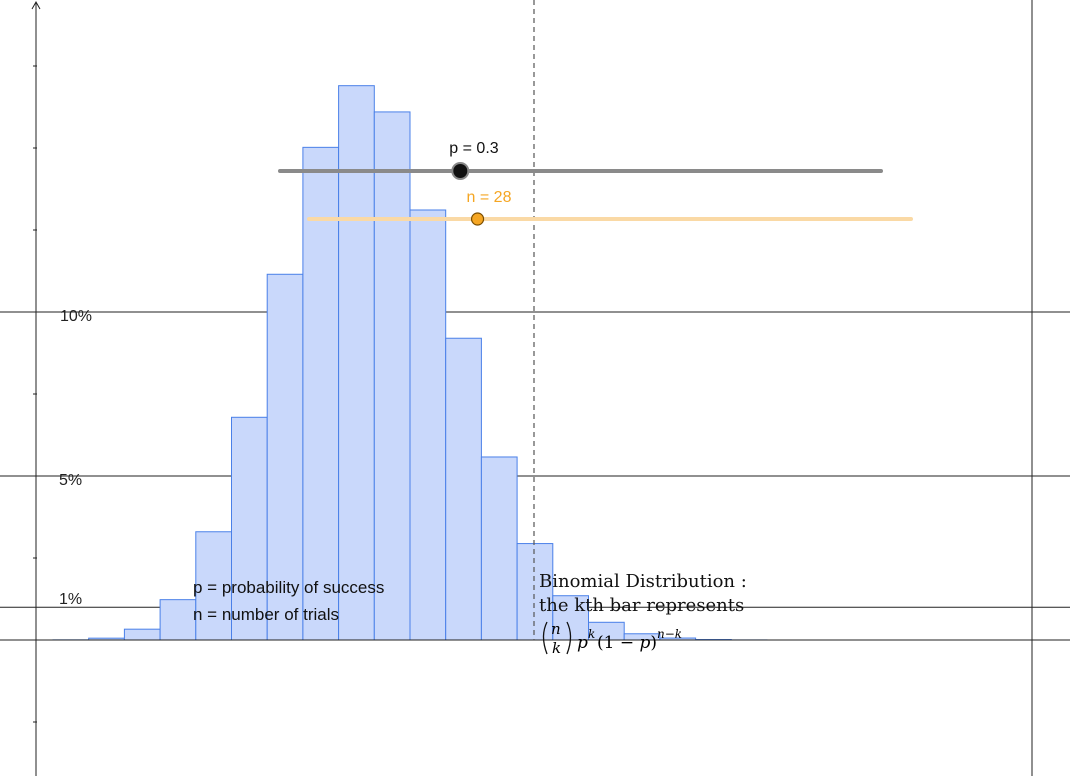  Describe the element at coordinates (460, 171) in the screenshot. I see `p-slider-knob` at that location.